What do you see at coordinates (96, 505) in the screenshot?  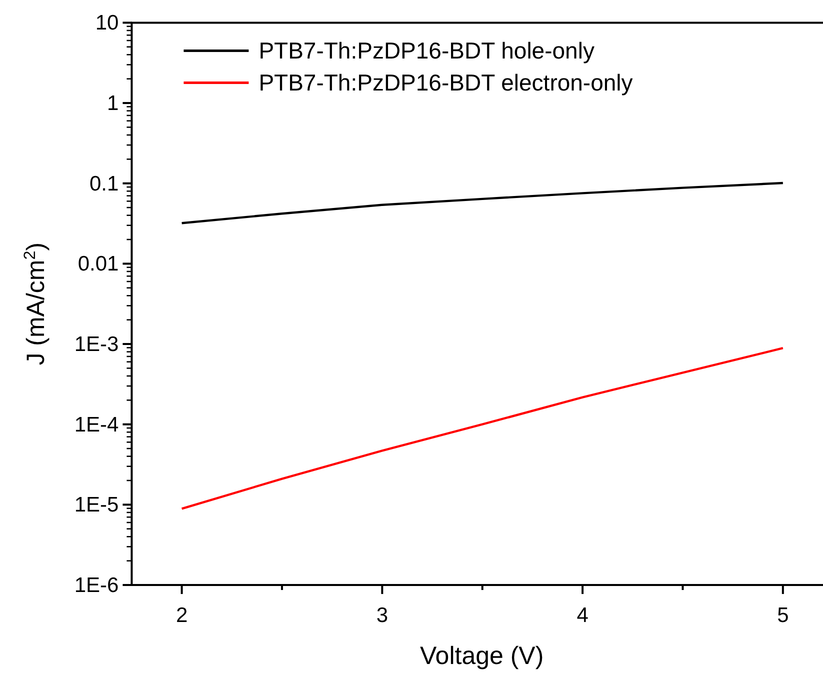 I see `y-tick-label: 1E-5` at bounding box center [96, 505].